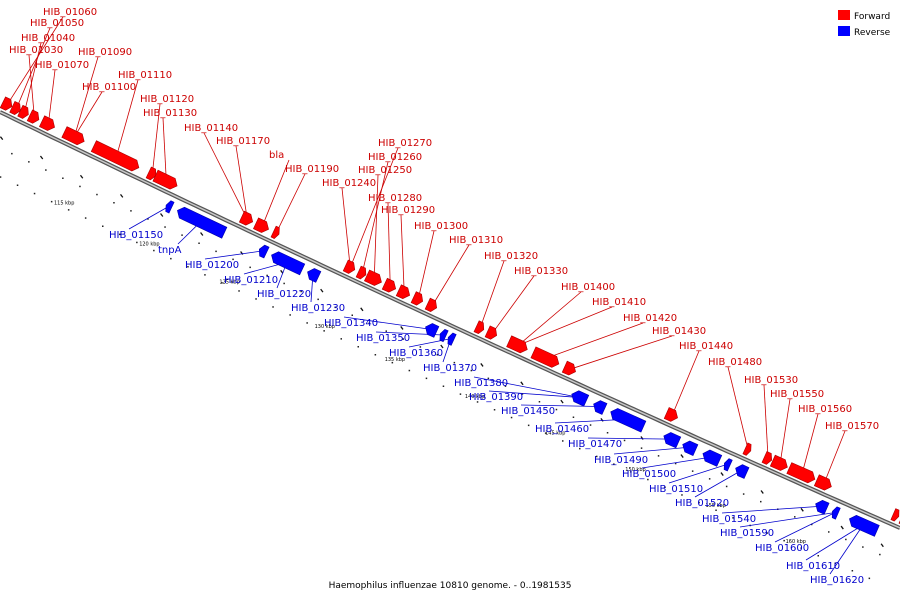 Image resolution: width=900 pixels, height=600 pixels. What do you see at coordinates (145, 75) in the screenshot?
I see `forward-gene-label: HIB_01110` at bounding box center [145, 75].